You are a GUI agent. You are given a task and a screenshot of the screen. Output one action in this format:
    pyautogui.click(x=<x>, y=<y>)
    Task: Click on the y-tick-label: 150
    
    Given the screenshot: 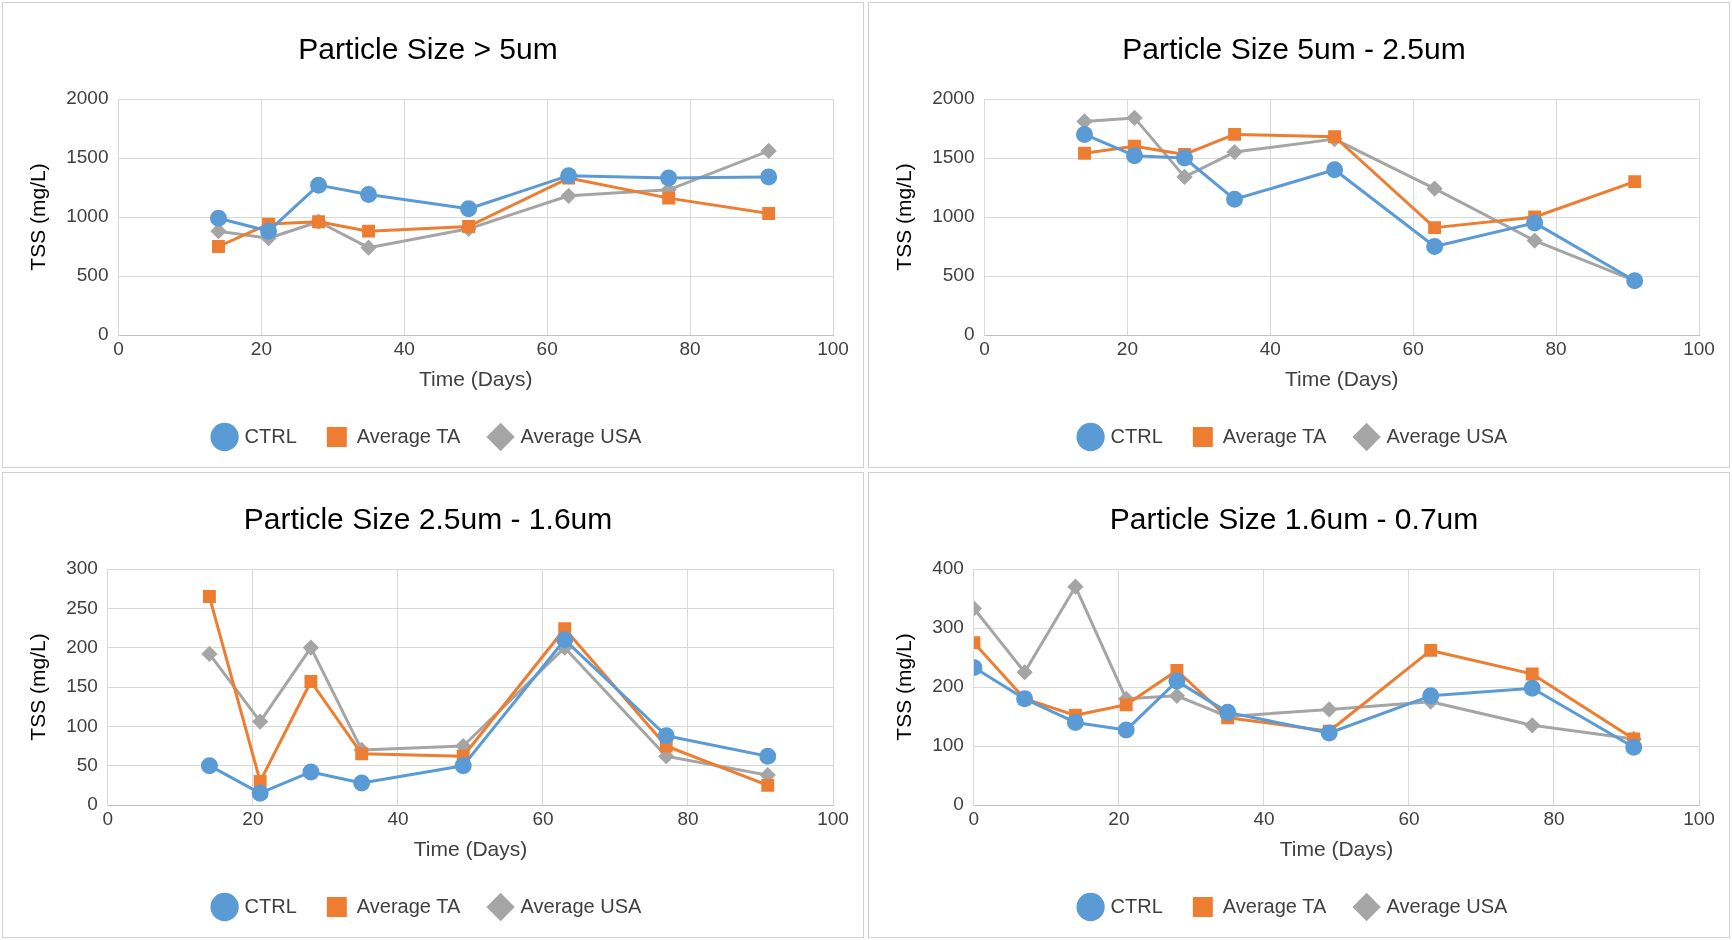 What is the action you would take?
    pyautogui.click(x=82, y=686)
    